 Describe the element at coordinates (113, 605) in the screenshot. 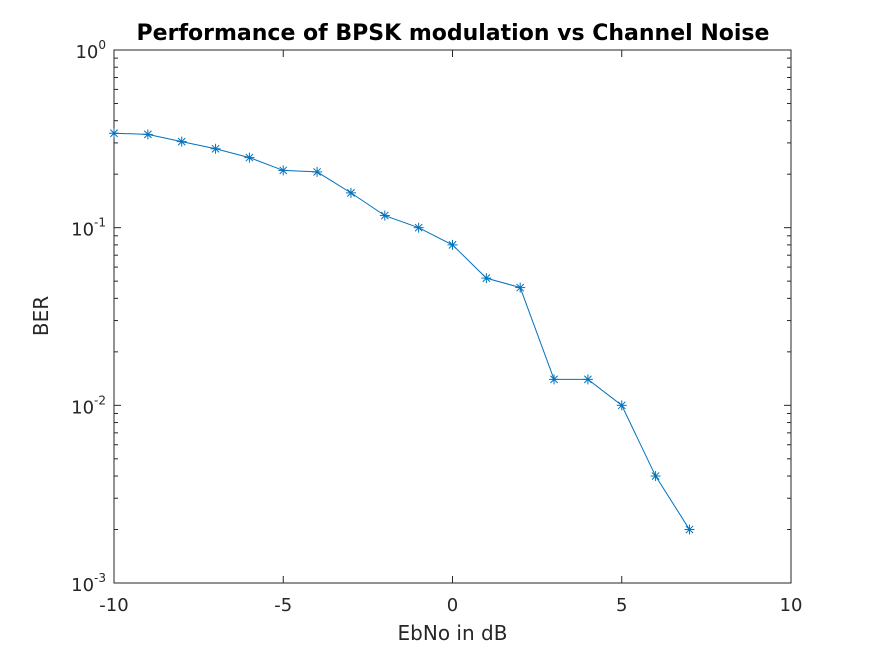

I see `x-tick-label: -10` at that location.